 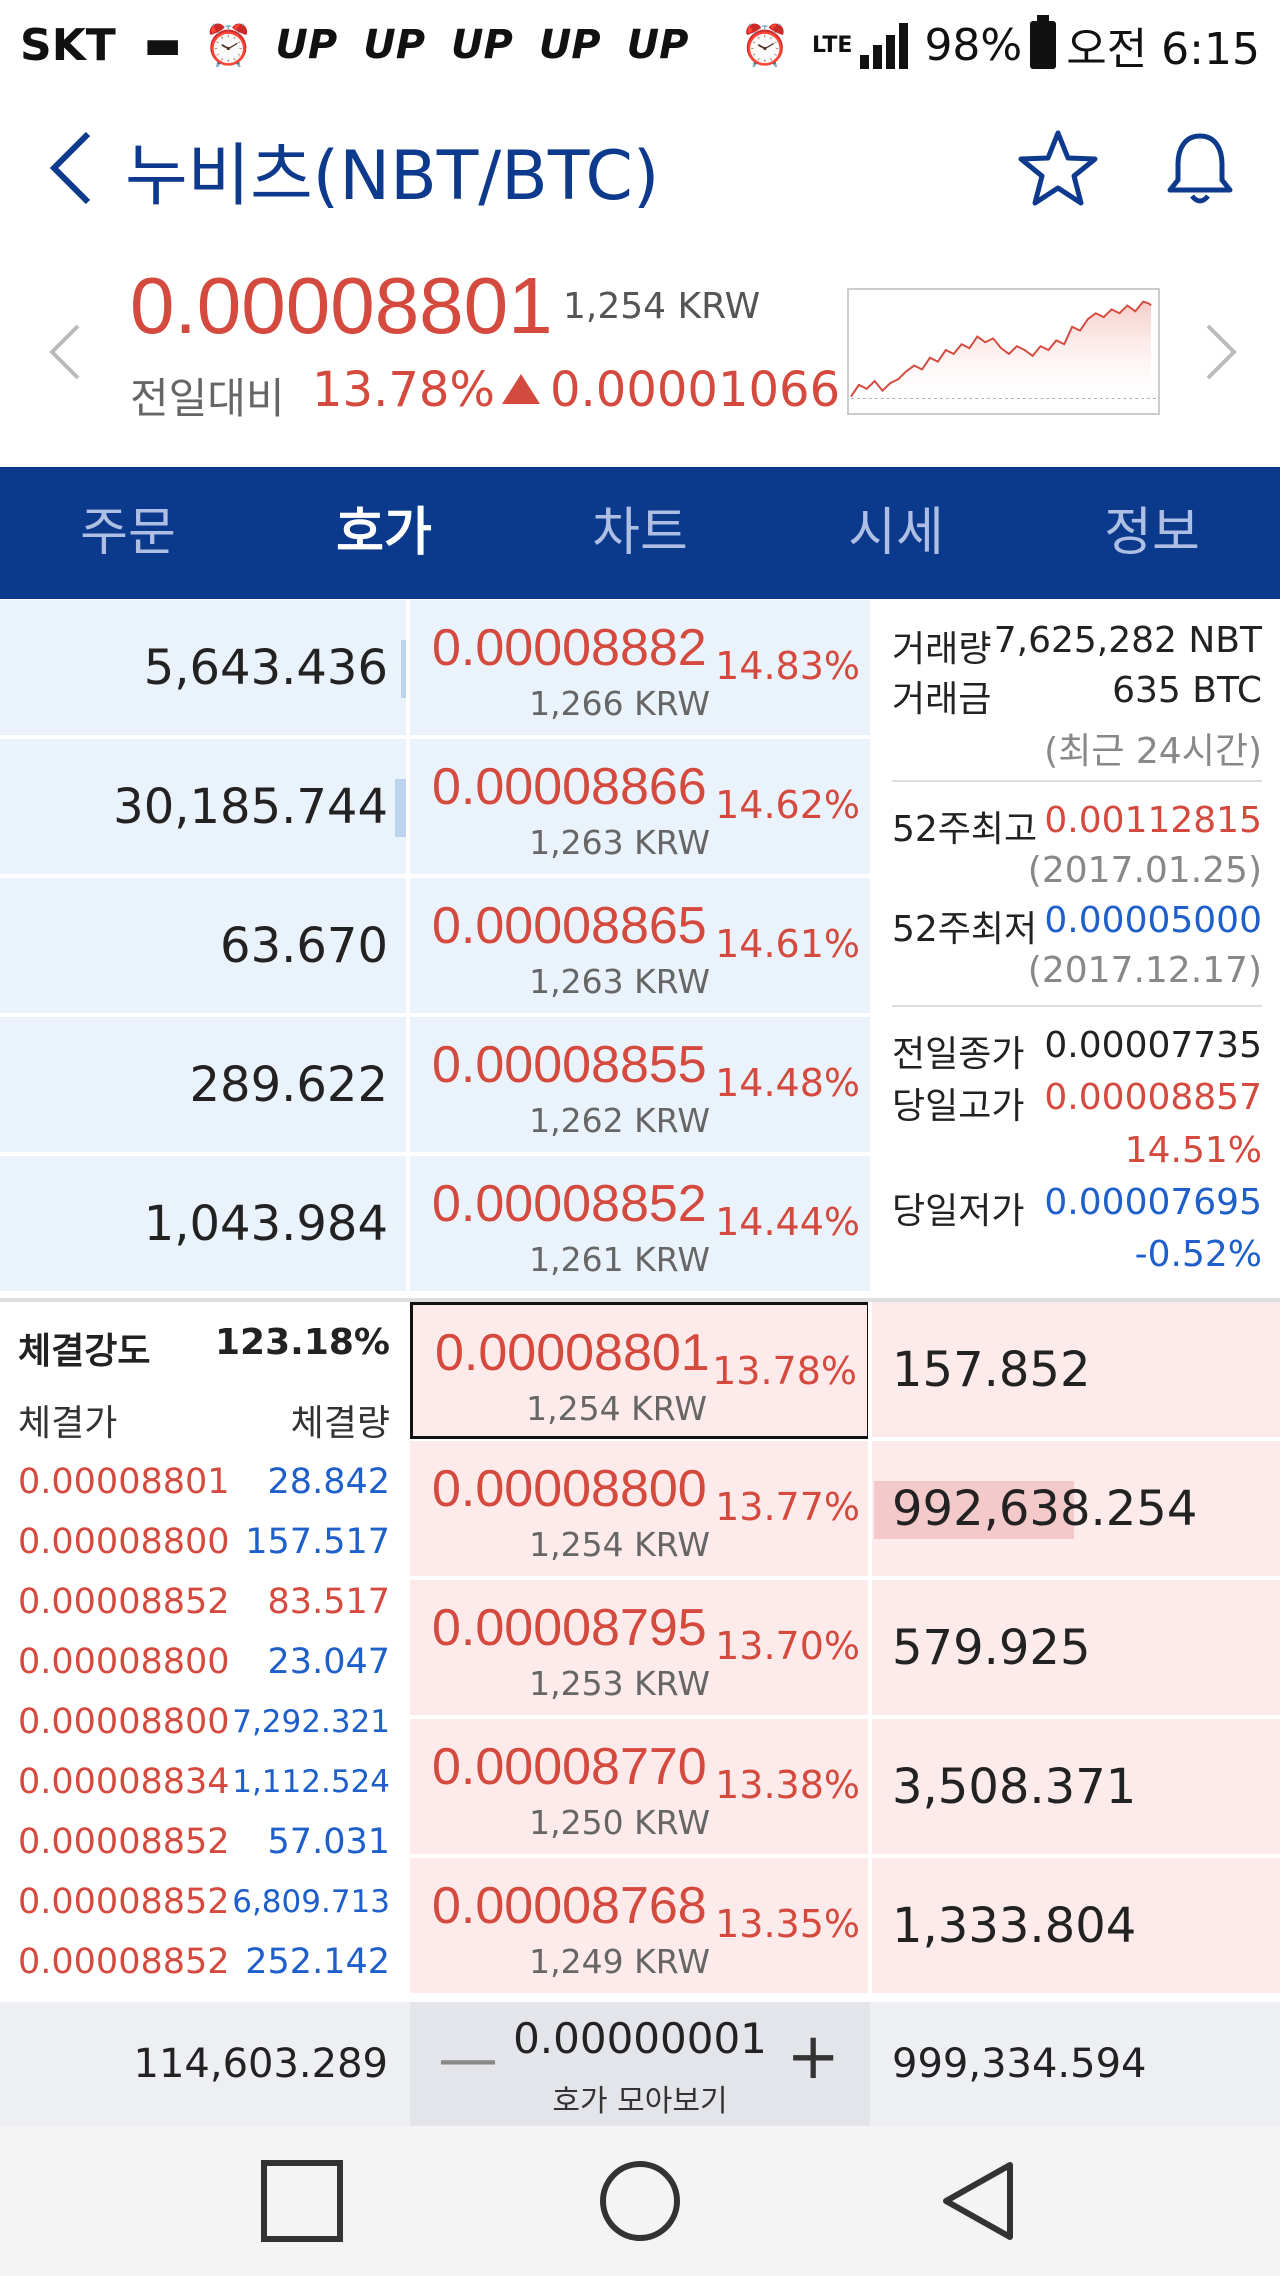 I want to click on ask-quantity: 5,643.436, so click(x=265, y=668).